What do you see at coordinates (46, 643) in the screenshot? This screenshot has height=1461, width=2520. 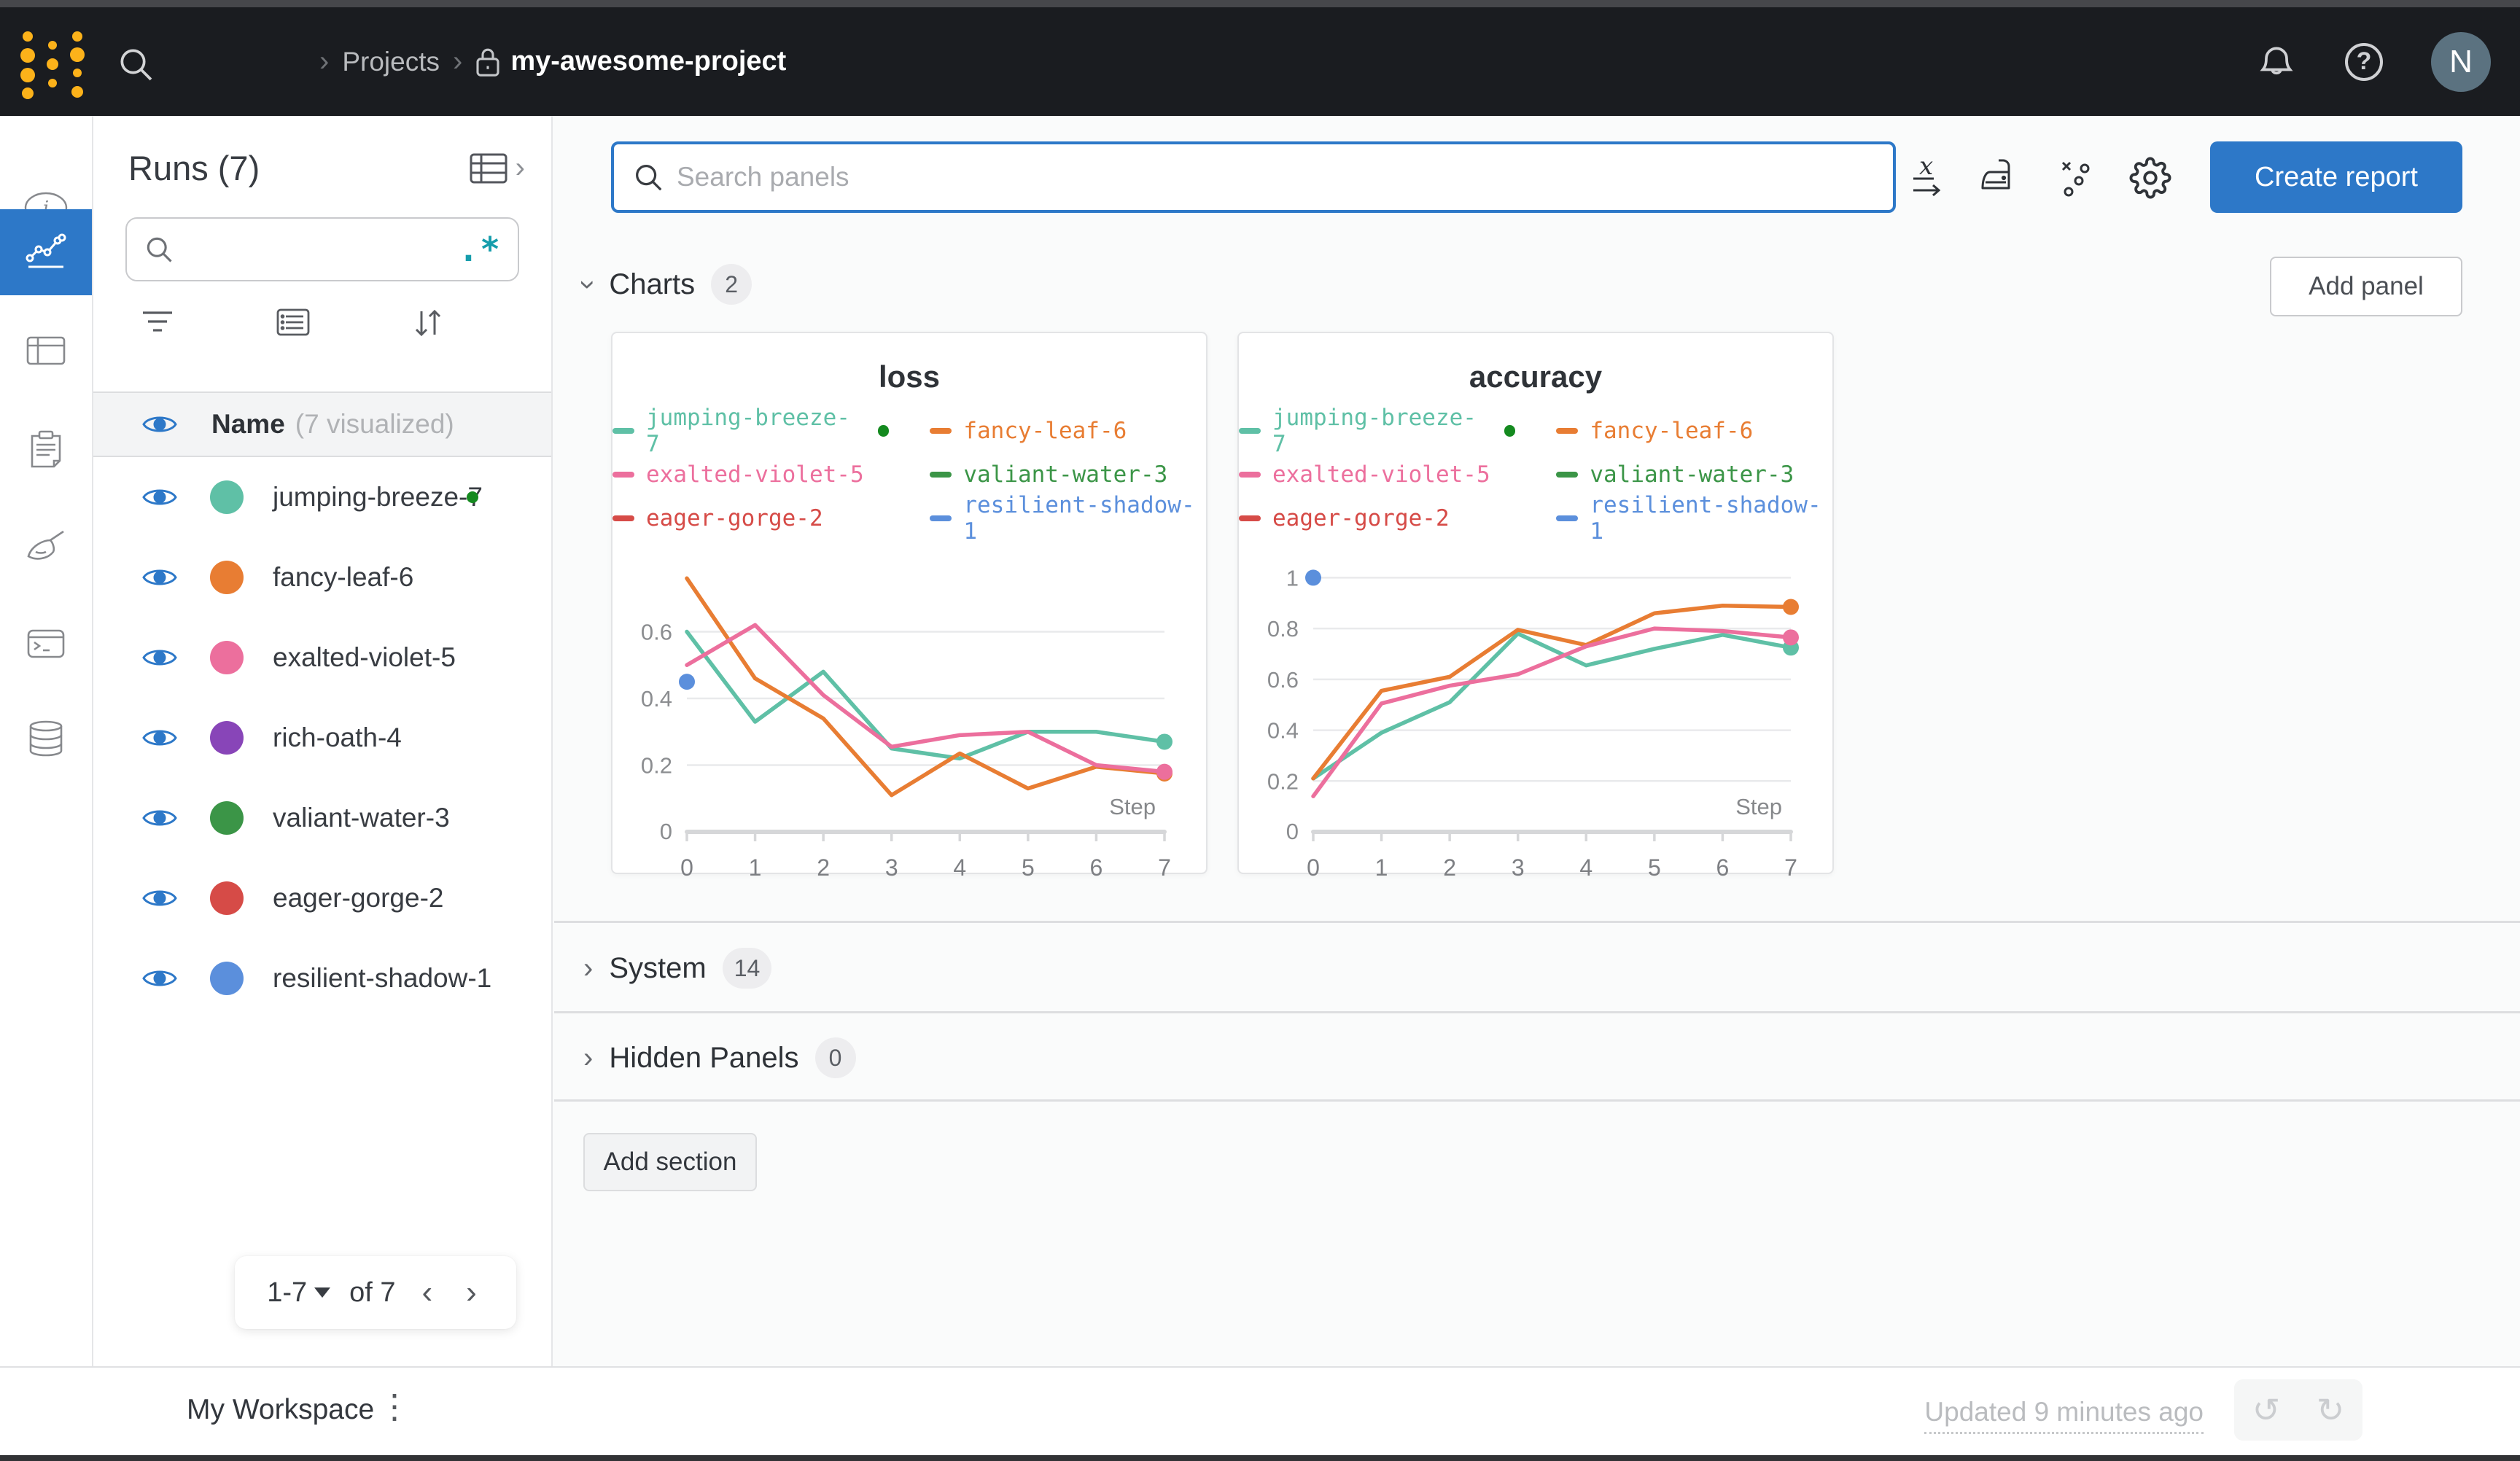 I see `rail-jobs-item` at bounding box center [46, 643].